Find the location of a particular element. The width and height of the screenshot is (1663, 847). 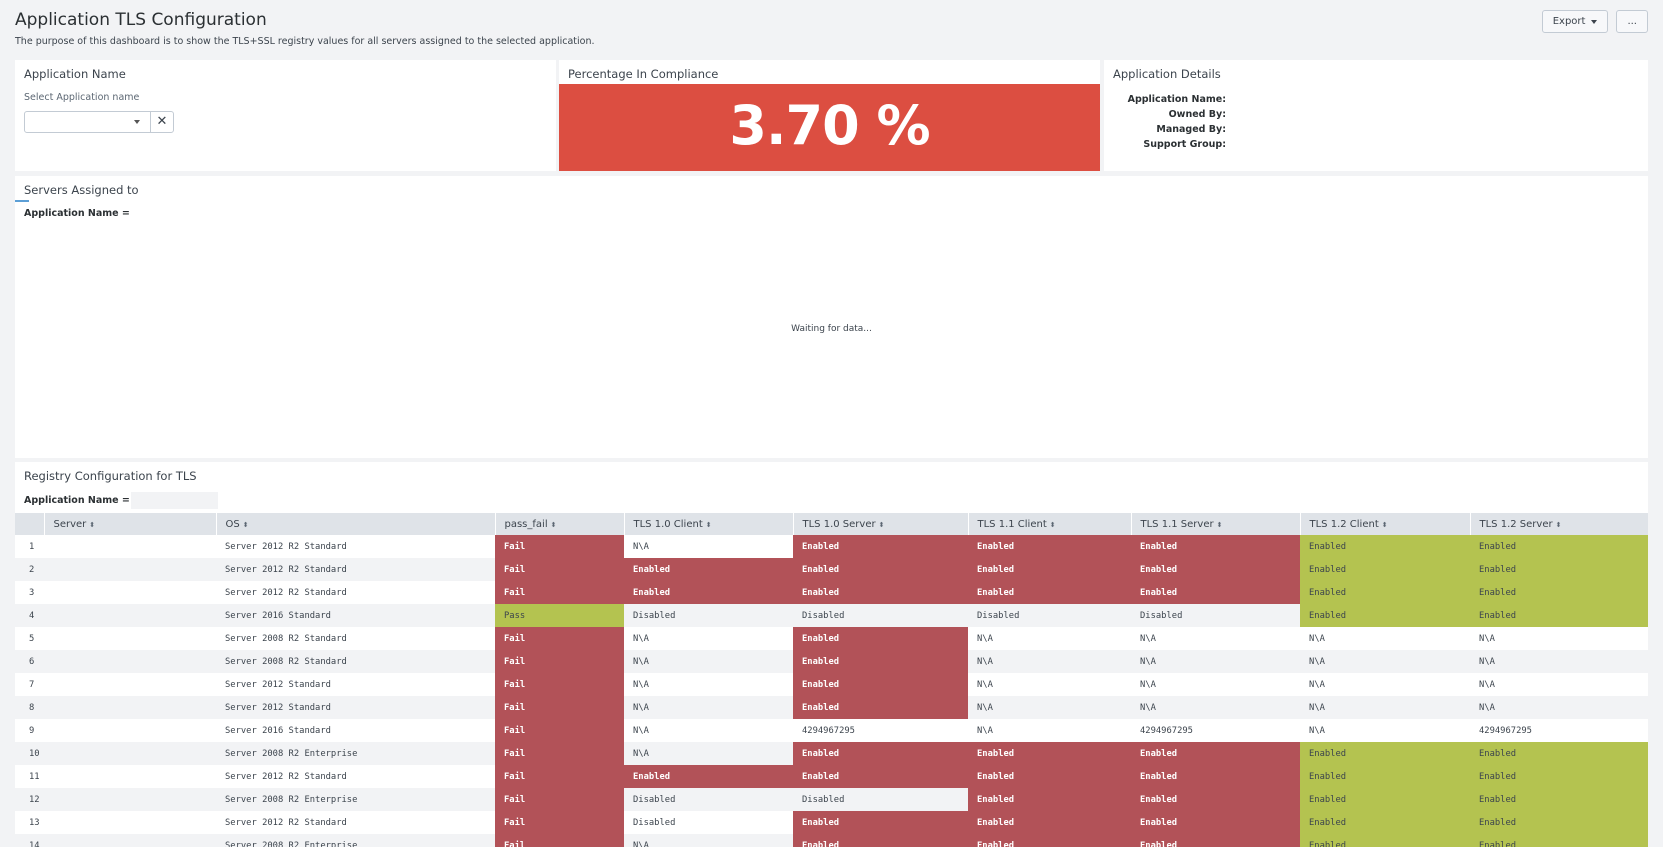

column-header-pass-fail: pass_fail ⬍ is located at coordinates (560, 524).